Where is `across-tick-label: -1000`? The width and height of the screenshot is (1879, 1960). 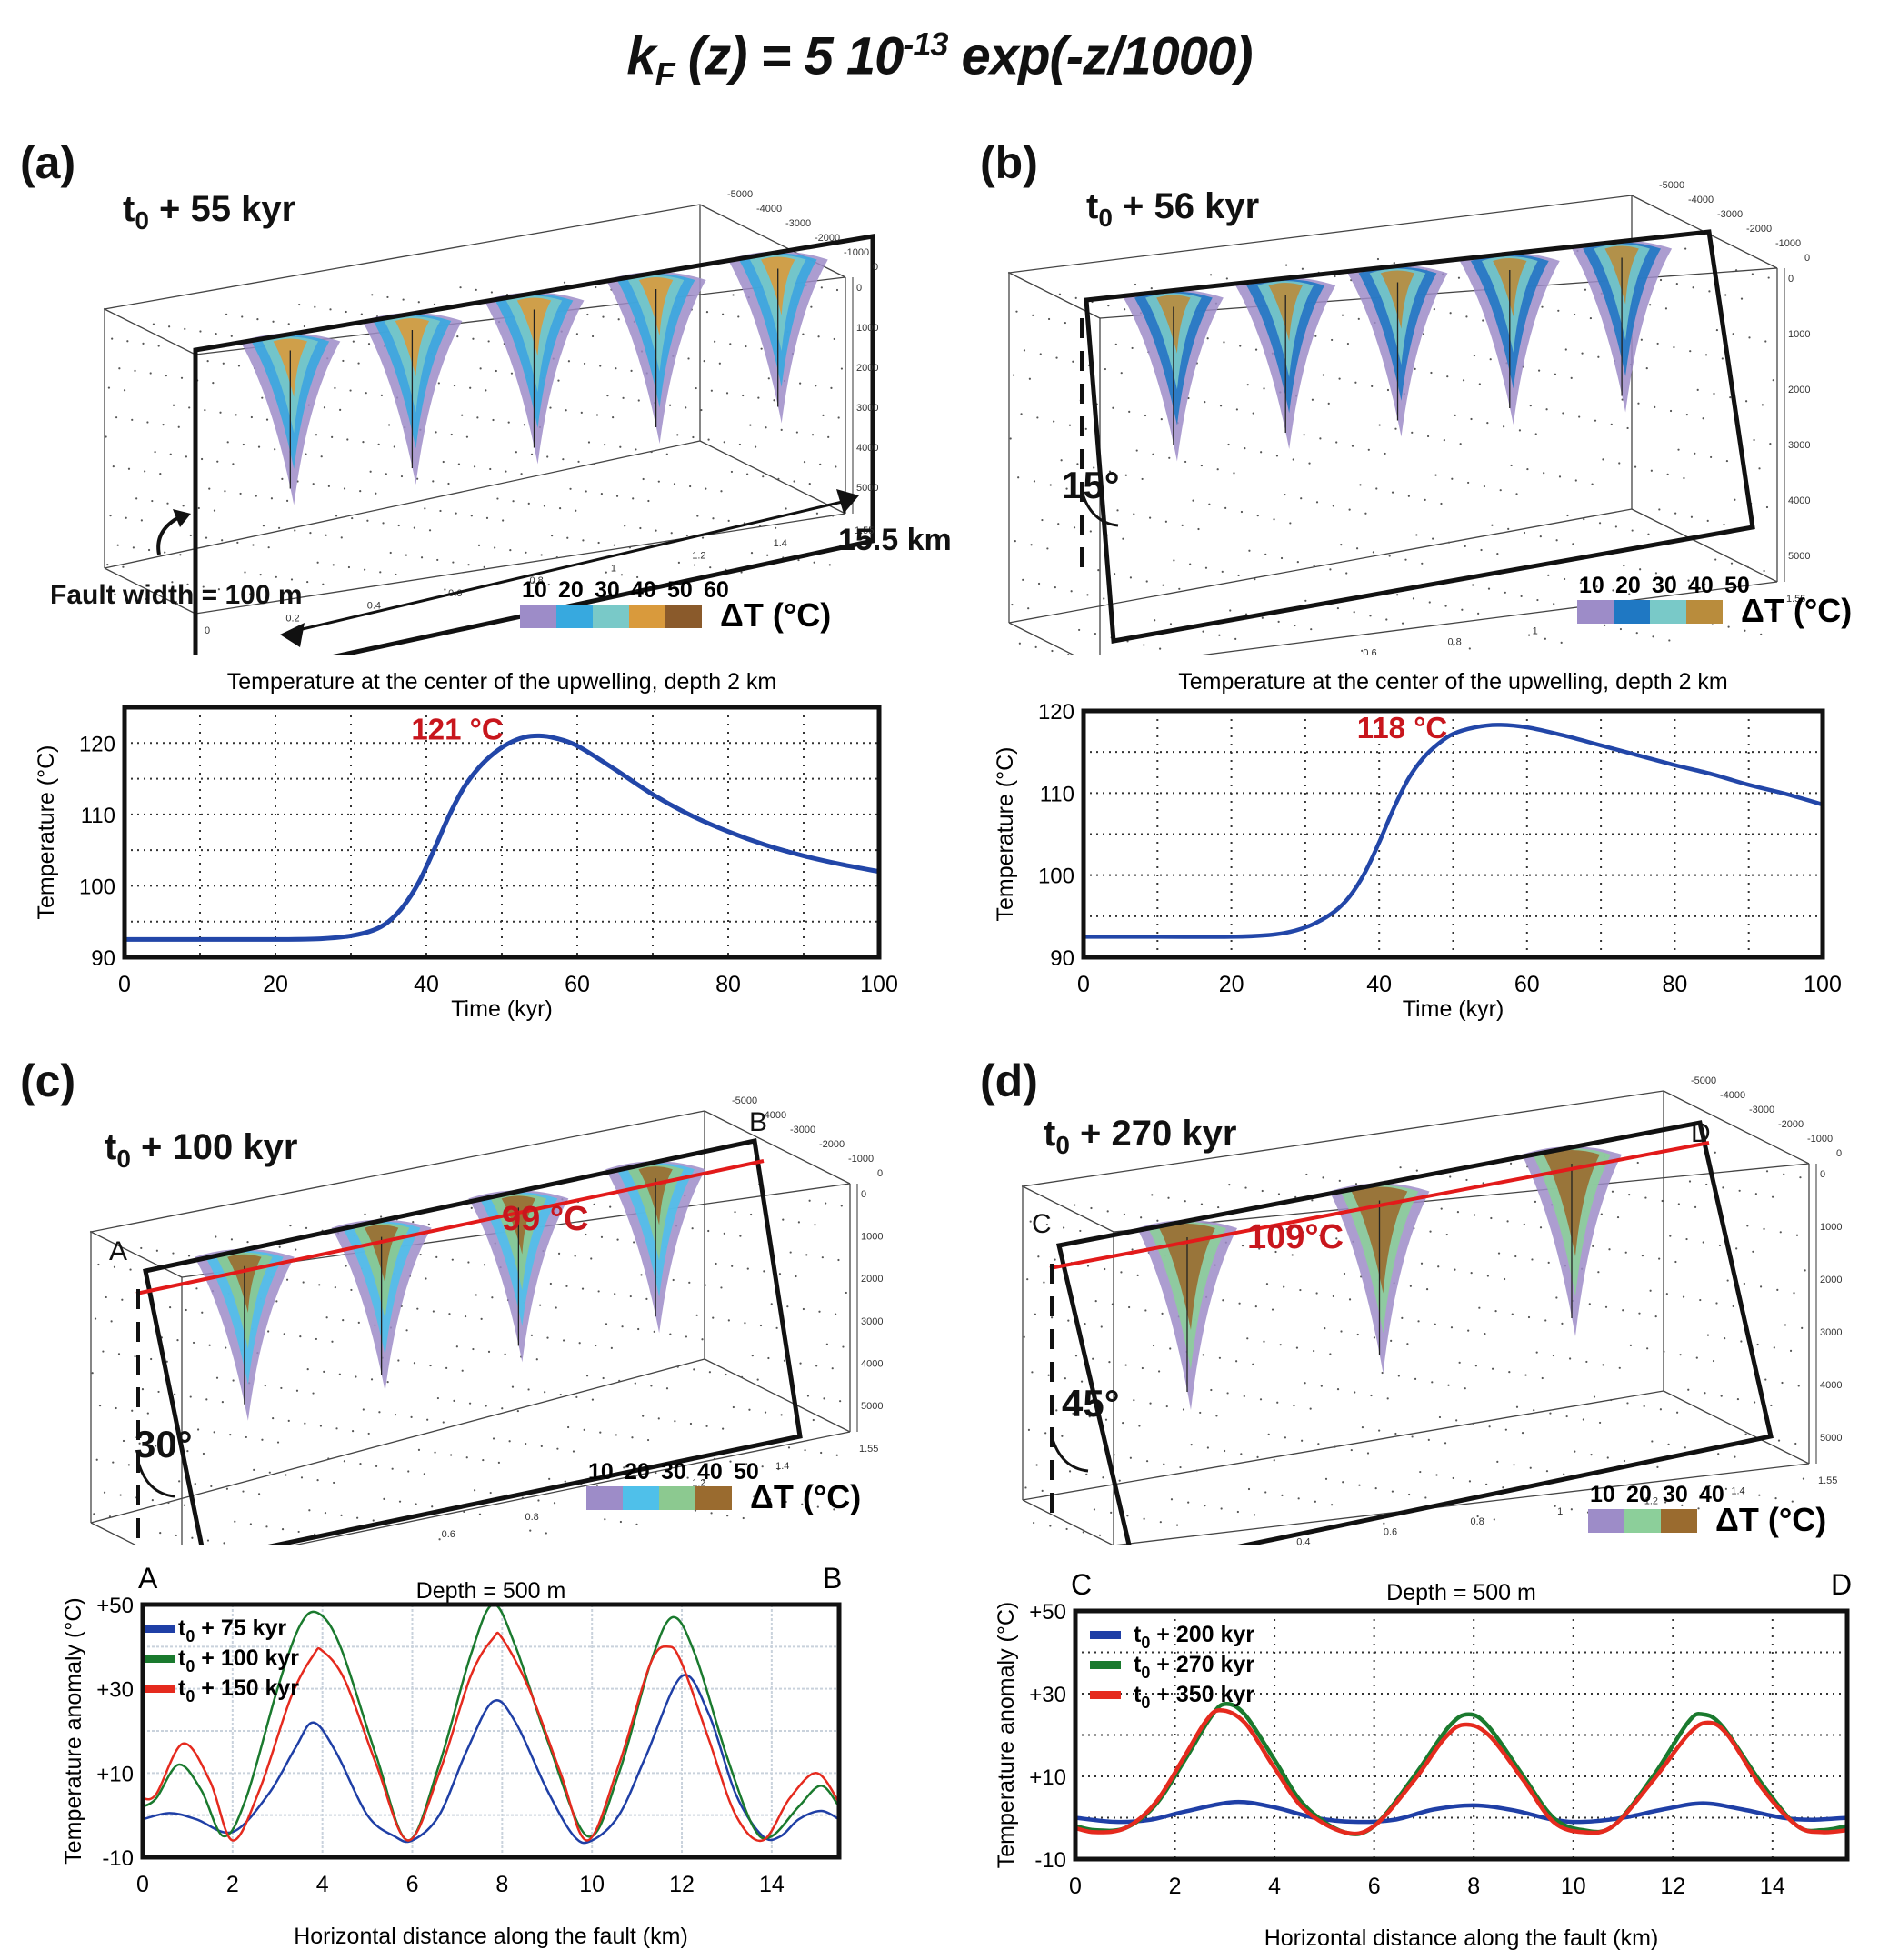
across-tick-label: -1000 is located at coordinates (856, 252).